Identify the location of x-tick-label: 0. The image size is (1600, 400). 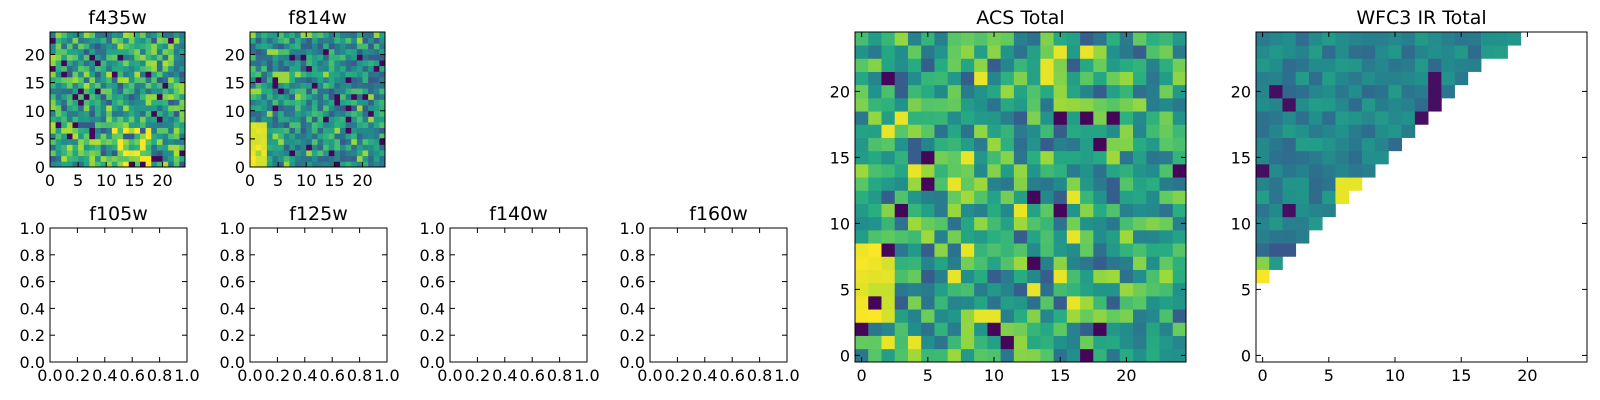
(1263, 375).